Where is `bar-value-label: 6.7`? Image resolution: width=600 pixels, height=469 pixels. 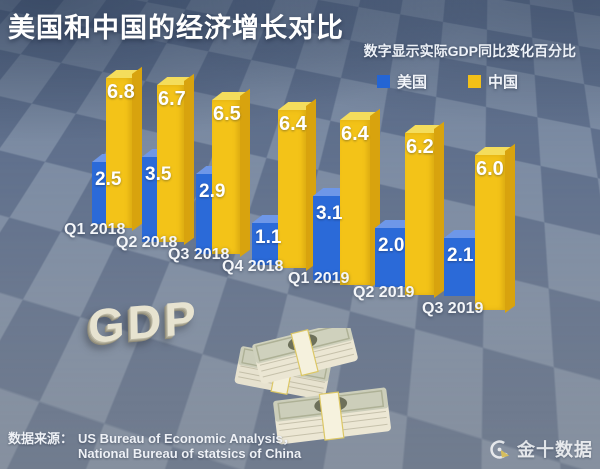 bar-value-label: 6.7 is located at coordinates (172, 99).